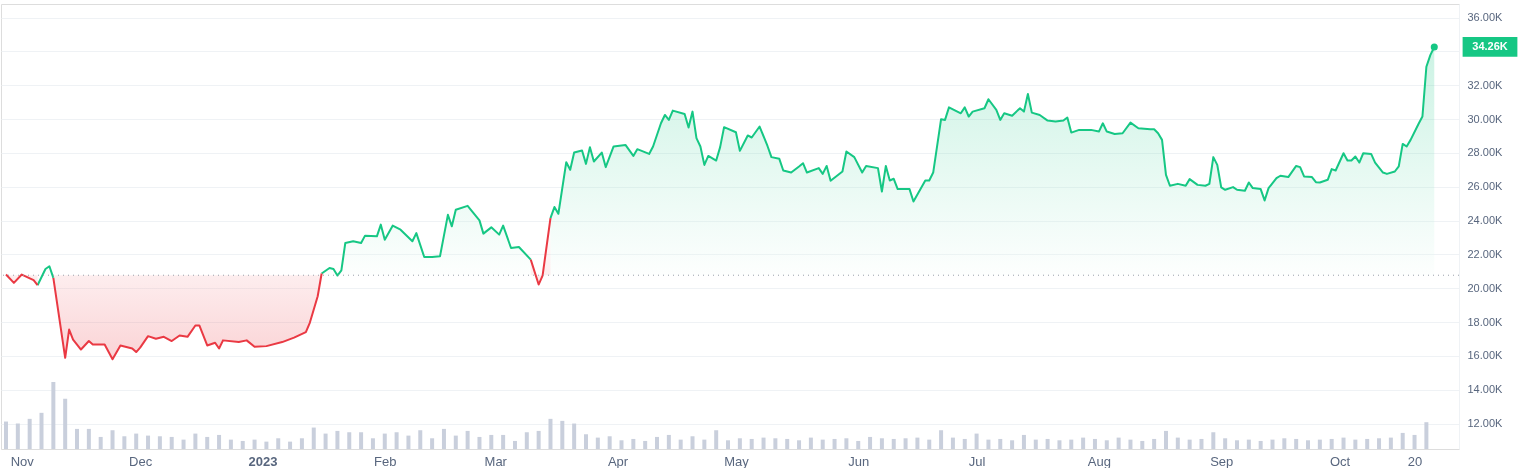 The image size is (1521, 472). Describe the element at coordinates (1340, 461) in the screenshot. I see `x-tick-label: Oct` at that location.